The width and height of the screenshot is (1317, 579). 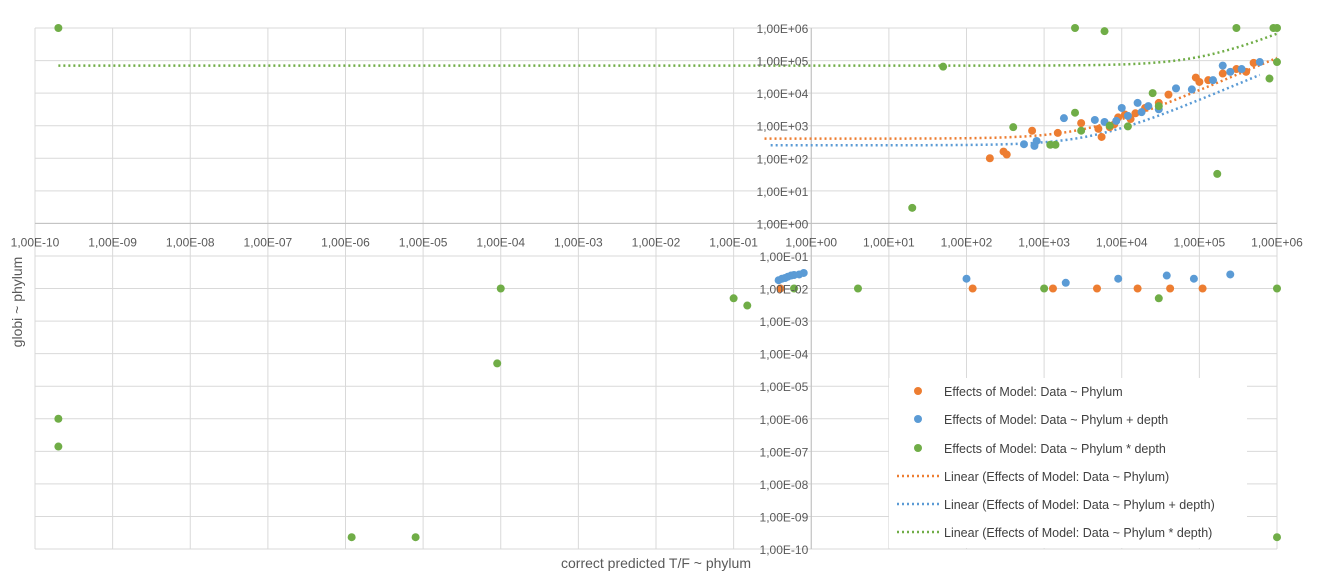 What do you see at coordinates (784, 517) in the screenshot?
I see `y-tick-label: 1,00E-09` at bounding box center [784, 517].